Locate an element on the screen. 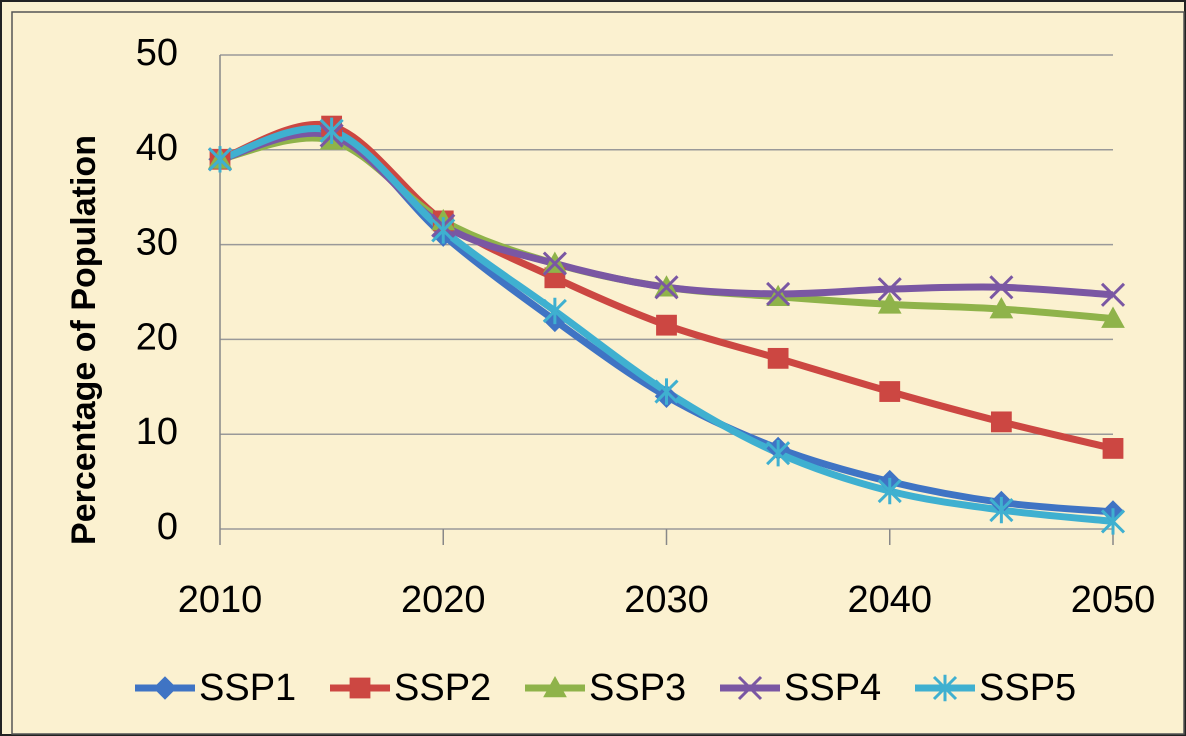 This screenshot has height=736, width=1186. y-axis-title: Percentage of Population is located at coordinates (84, 340).